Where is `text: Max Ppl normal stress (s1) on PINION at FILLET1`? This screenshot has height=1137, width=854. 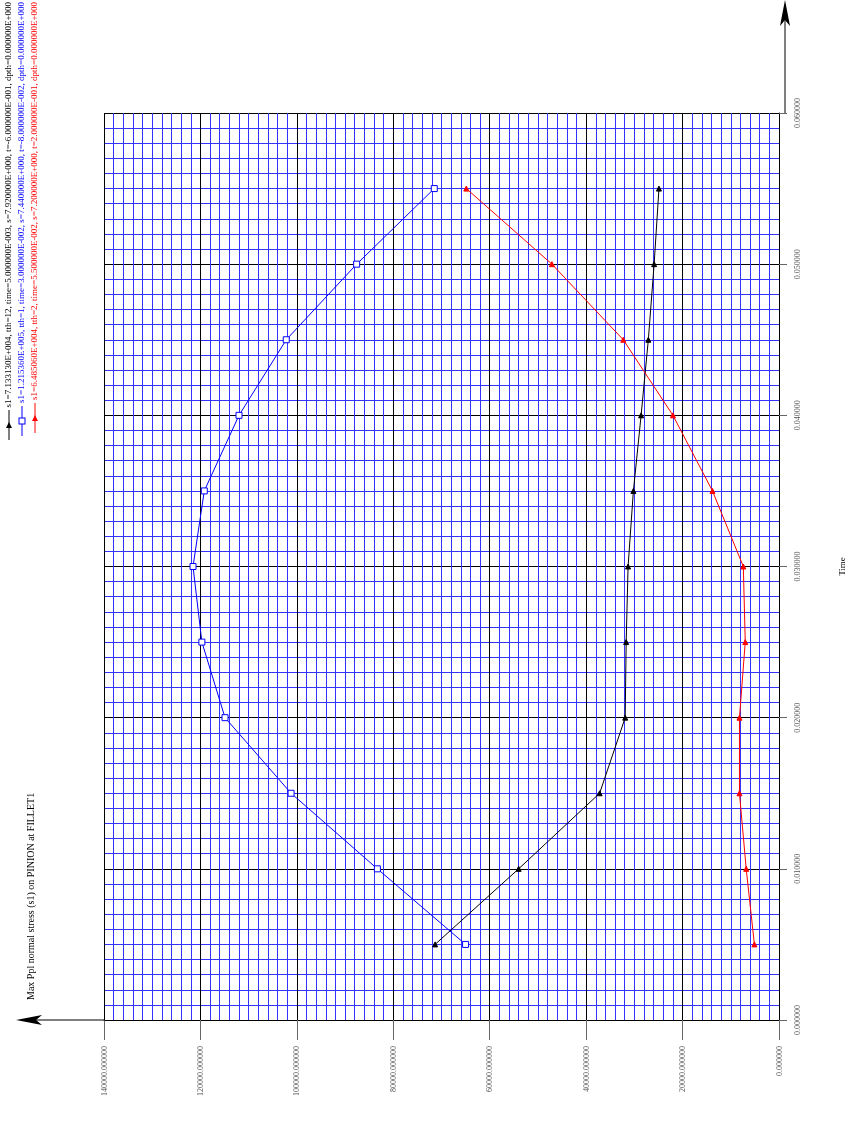 text: Max Ppl normal stress (s1) on PINION at FILLET1 is located at coordinates (30, 896).